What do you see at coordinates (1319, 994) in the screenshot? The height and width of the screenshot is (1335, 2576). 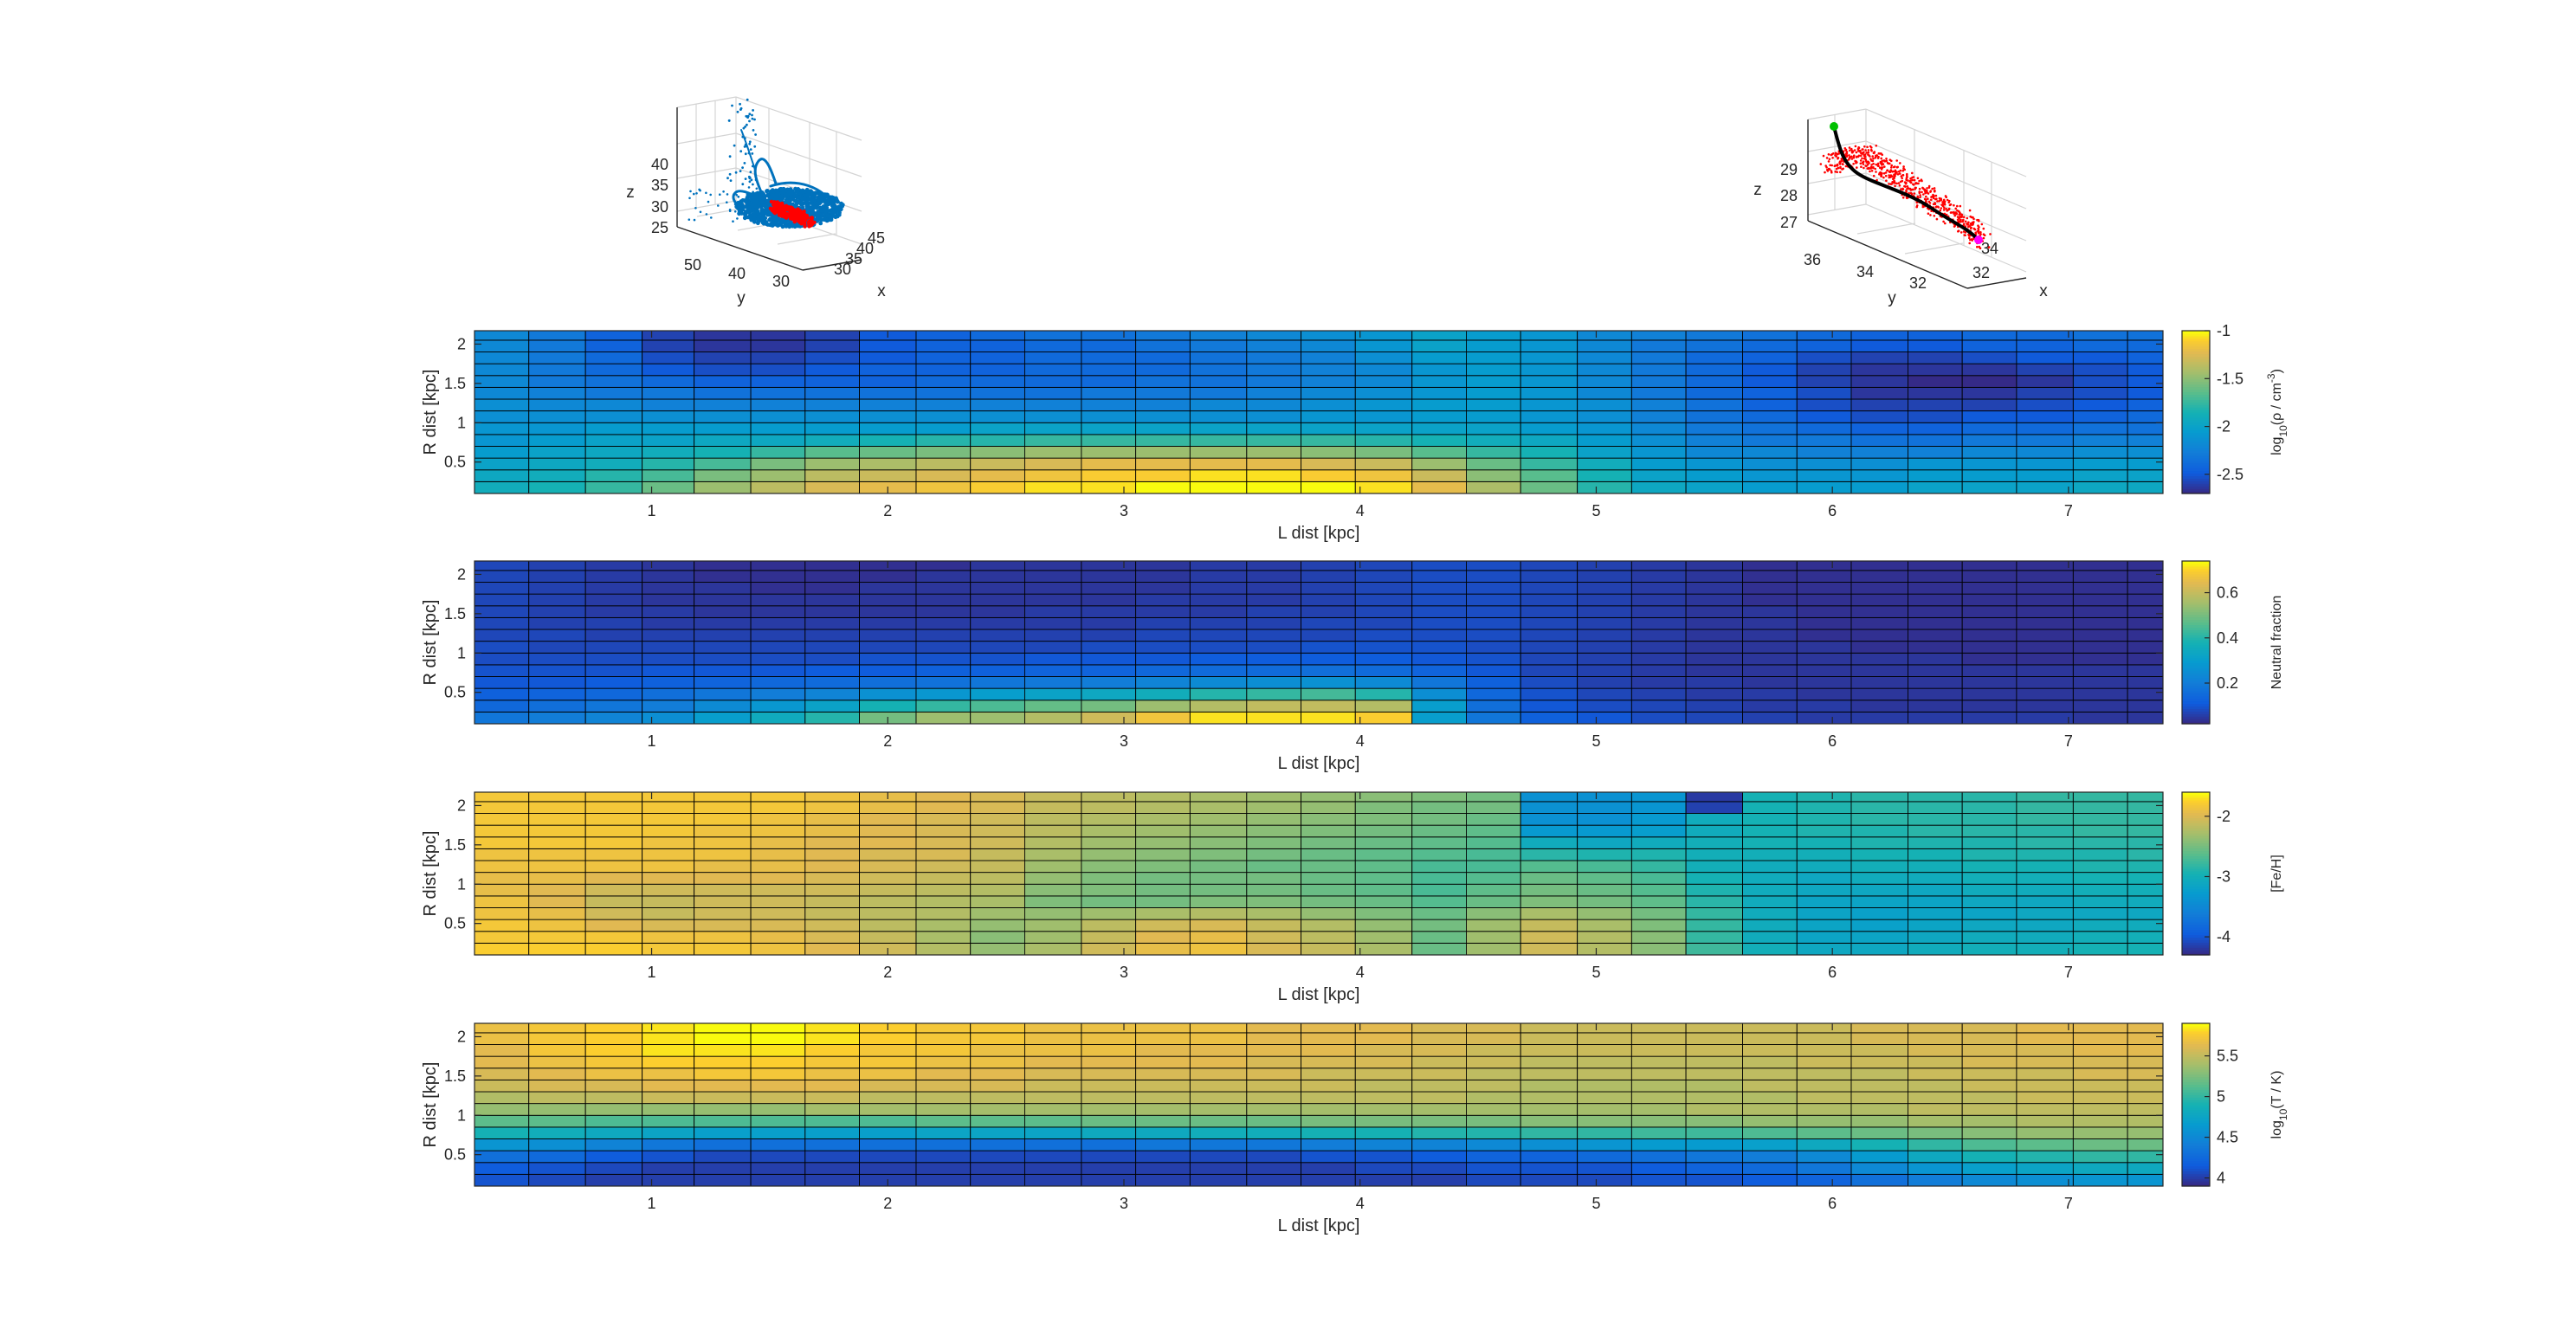 I see `x-axis-label: L dist [kpc]` at bounding box center [1319, 994].